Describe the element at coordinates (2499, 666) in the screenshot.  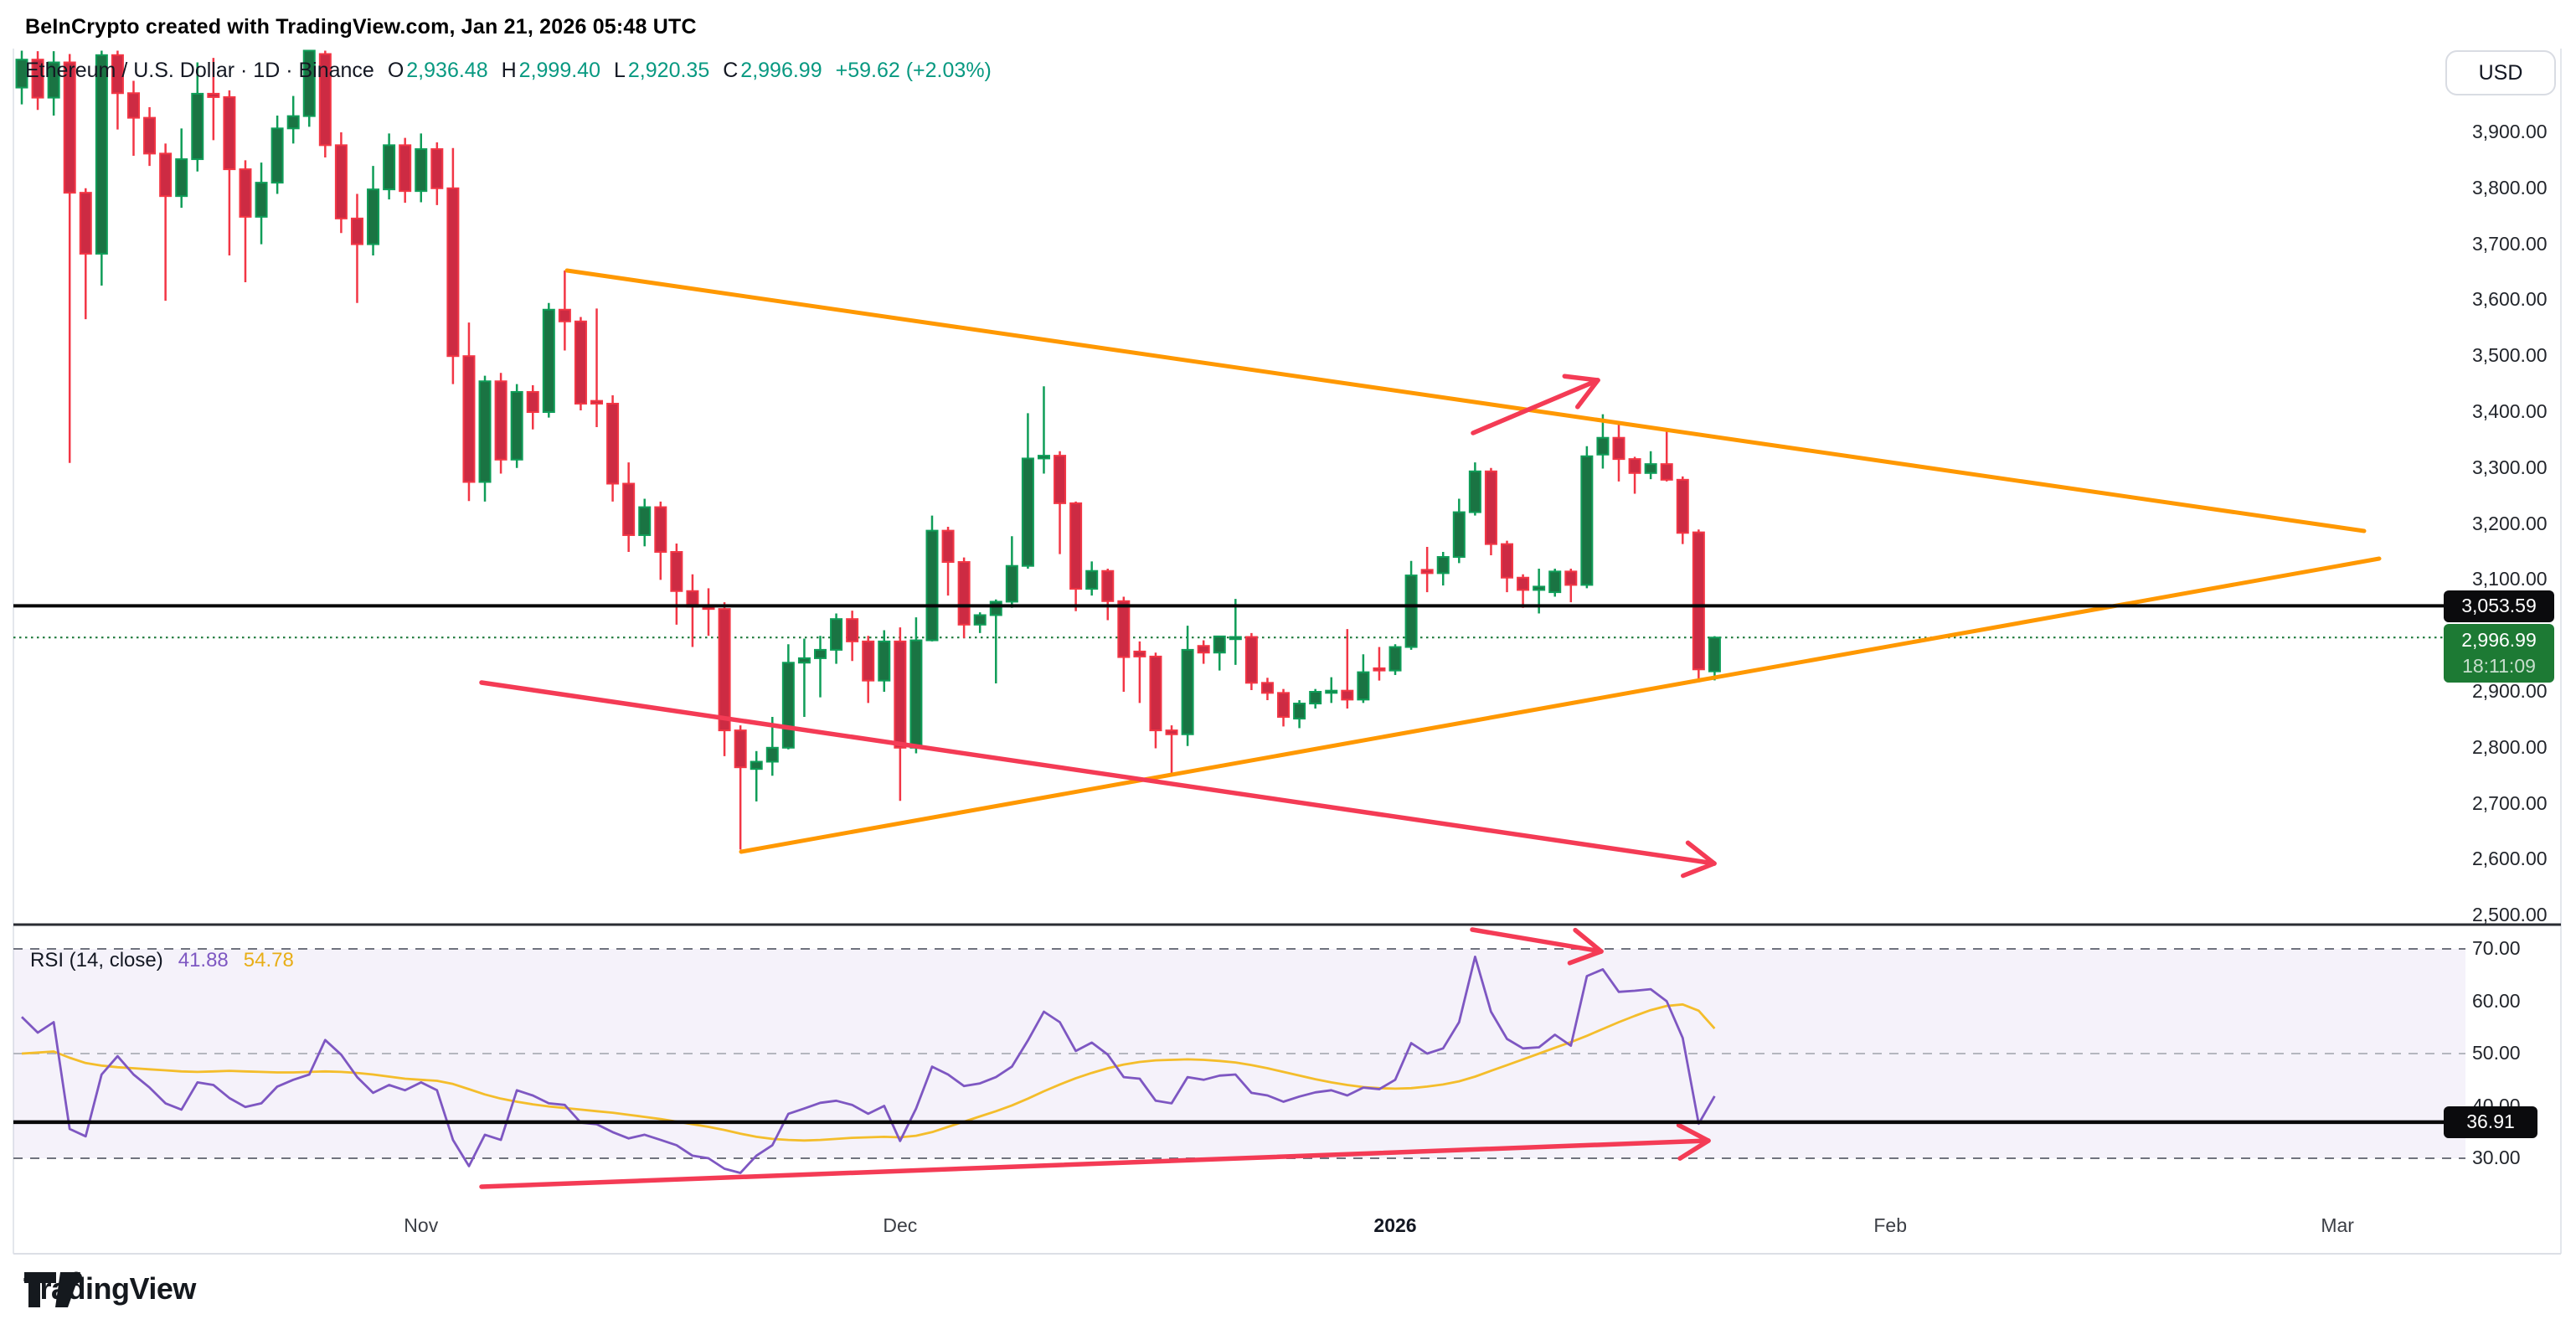
I see `bar-countdown: 18:11:09` at that location.